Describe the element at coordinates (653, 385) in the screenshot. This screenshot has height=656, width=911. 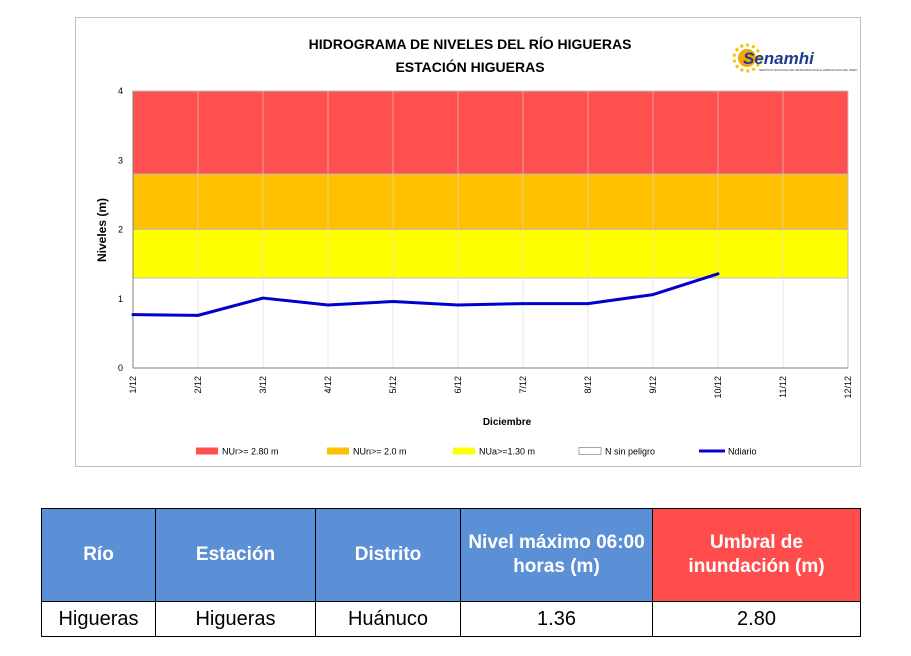
I see `x-tick-label: 9/12` at that location.